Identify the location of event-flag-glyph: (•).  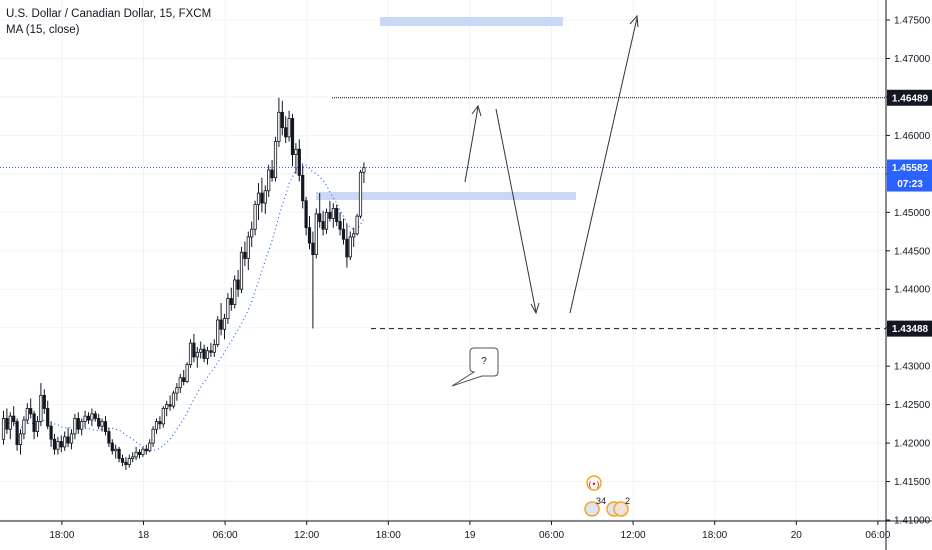
(594, 484).